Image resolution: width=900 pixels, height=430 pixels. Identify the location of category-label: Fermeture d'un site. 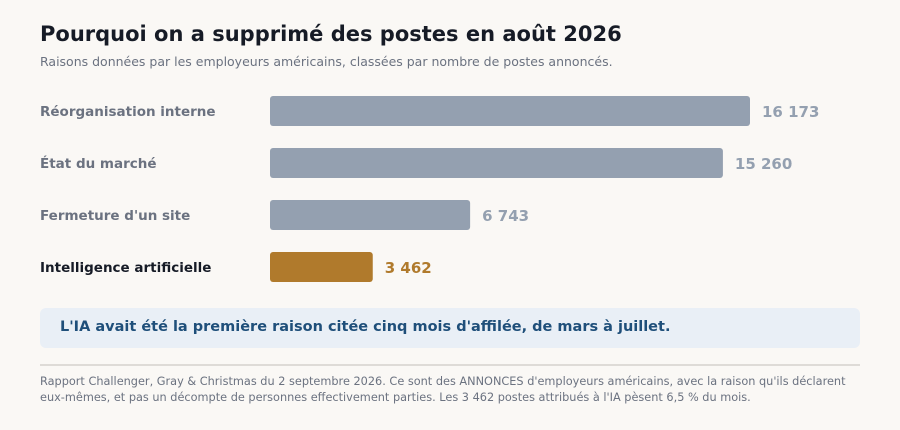
(115, 216).